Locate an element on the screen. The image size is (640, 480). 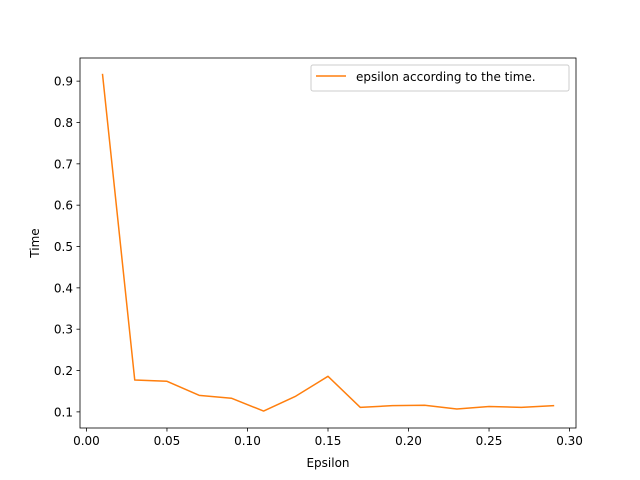
x-axis-ticks: 0.00 0.05 0.10 0.15 0.20 0.25 0.30 is located at coordinates (328, 438).